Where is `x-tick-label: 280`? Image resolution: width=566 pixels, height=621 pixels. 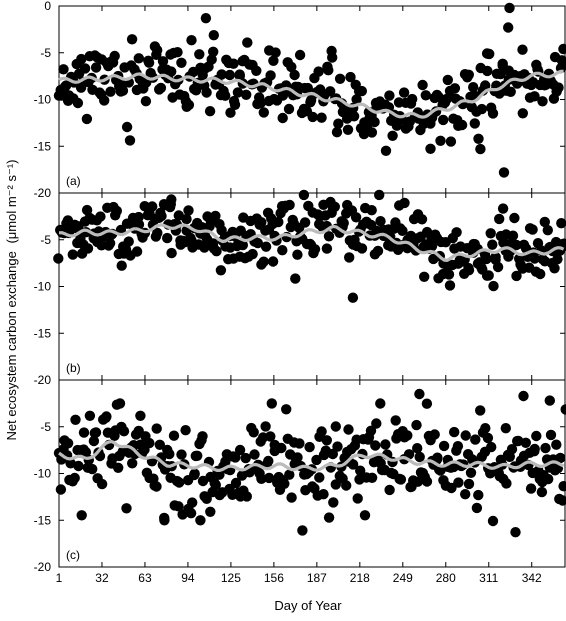
x-tick-label: 280 is located at coordinates (446, 578).